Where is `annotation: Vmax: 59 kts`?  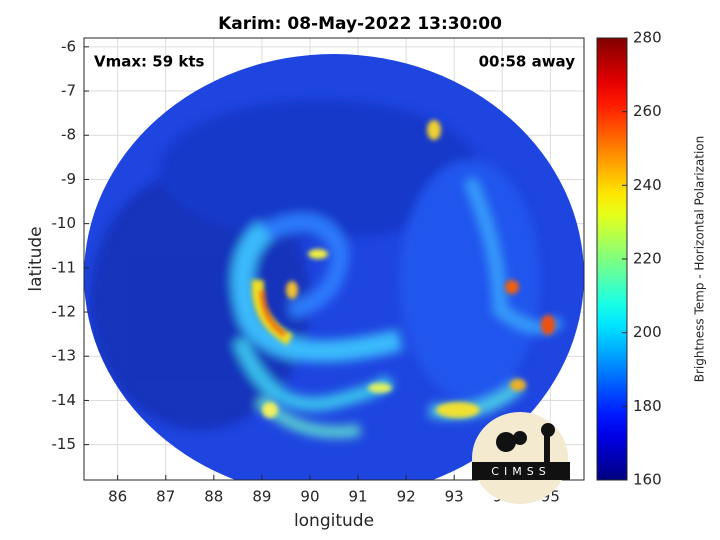
annotation: Vmax: 59 kts is located at coordinates (149, 62).